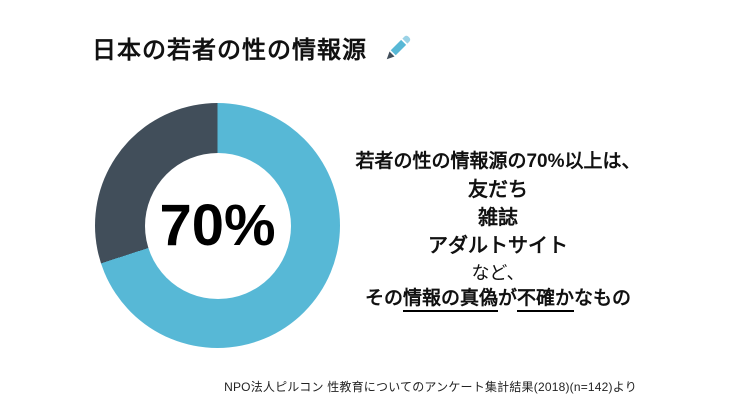 This screenshot has width=736, height=415. Describe the element at coordinates (498, 245) in the screenshot. I see `annotation-item-adult-sites: アダルトサイト` at that location.